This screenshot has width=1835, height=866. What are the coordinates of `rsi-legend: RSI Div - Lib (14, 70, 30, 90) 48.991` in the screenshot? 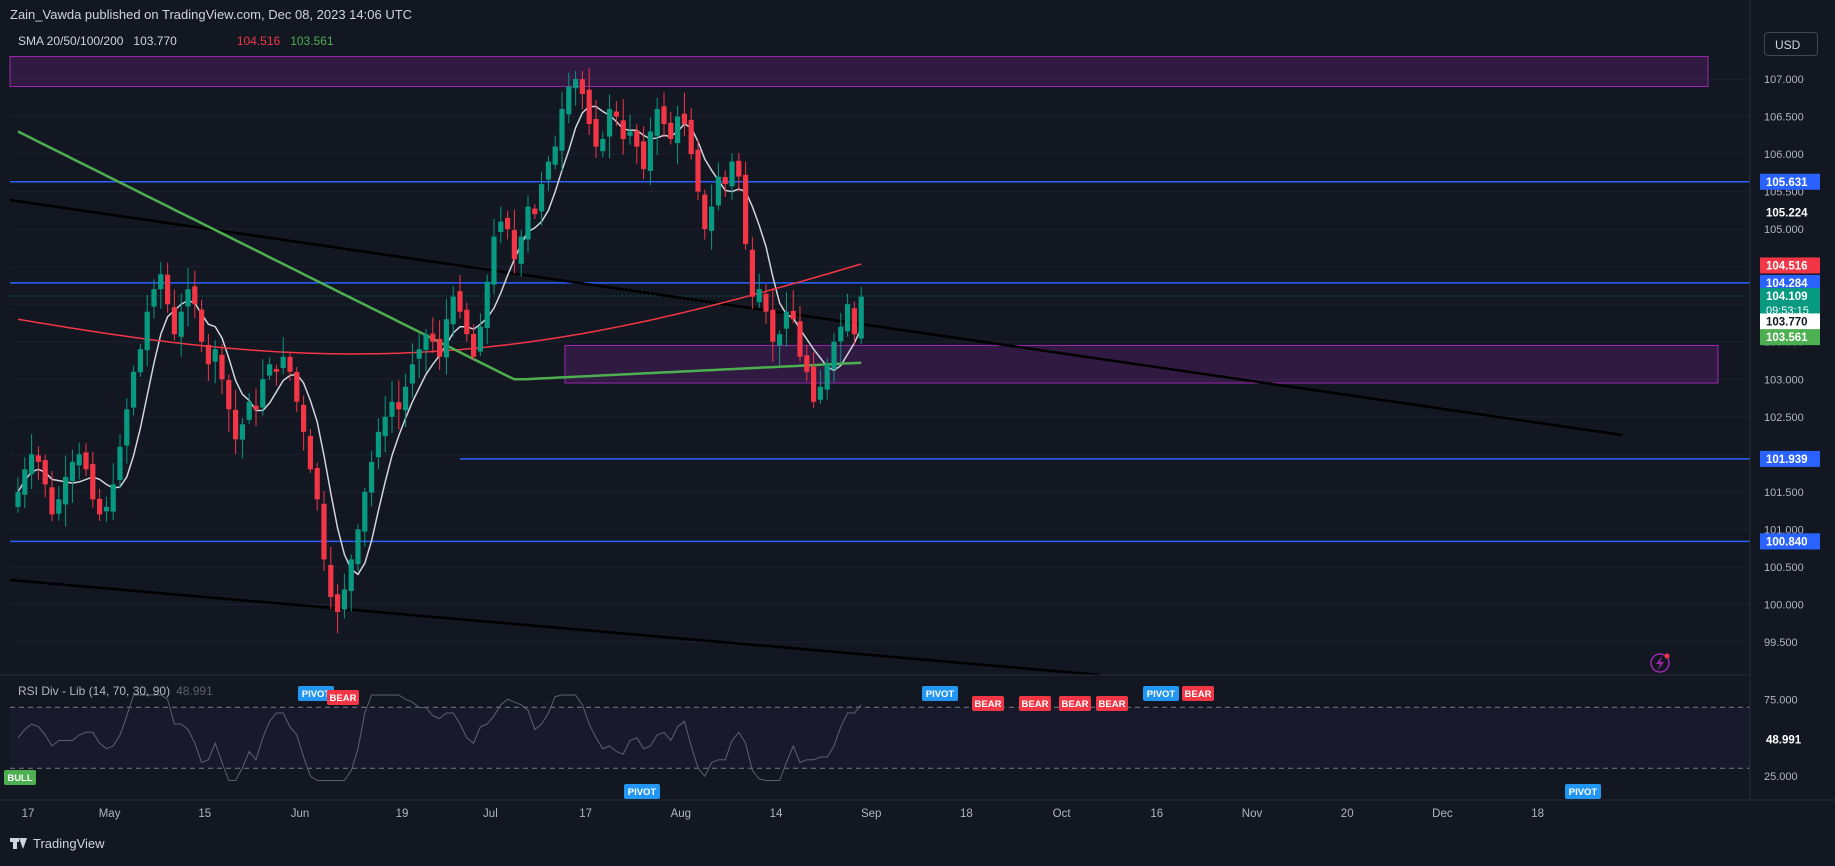 It's located at (115, 691).